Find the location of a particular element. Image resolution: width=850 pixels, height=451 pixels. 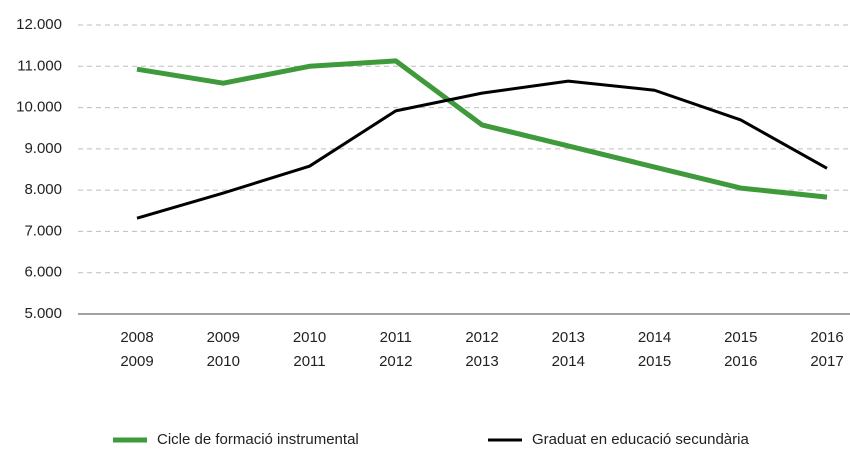

y-tick-label: 11.000 is located at coordinates (39, 65).